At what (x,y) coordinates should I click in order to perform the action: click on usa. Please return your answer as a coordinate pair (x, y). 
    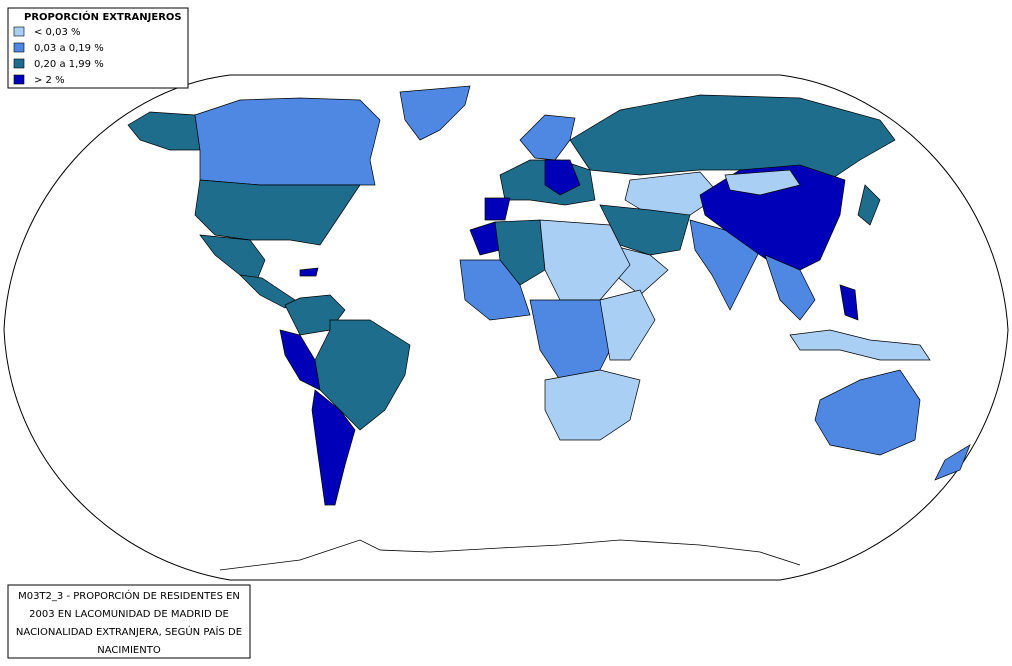
    Looking at the image, I should click on (277, 212).